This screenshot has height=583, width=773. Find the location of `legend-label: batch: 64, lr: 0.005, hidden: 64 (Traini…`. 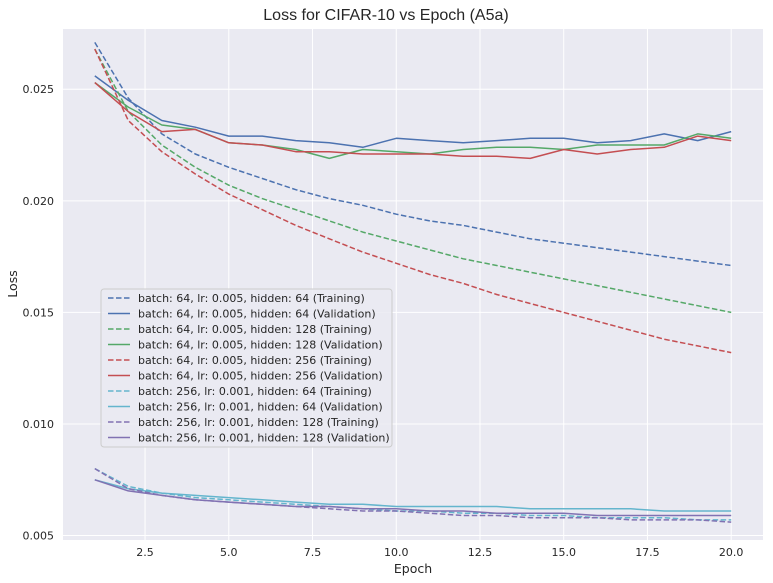

legend-label: batch: 64, lr: 0.005, hidden: 64 (Traini… is located at coordinates (251, 298).